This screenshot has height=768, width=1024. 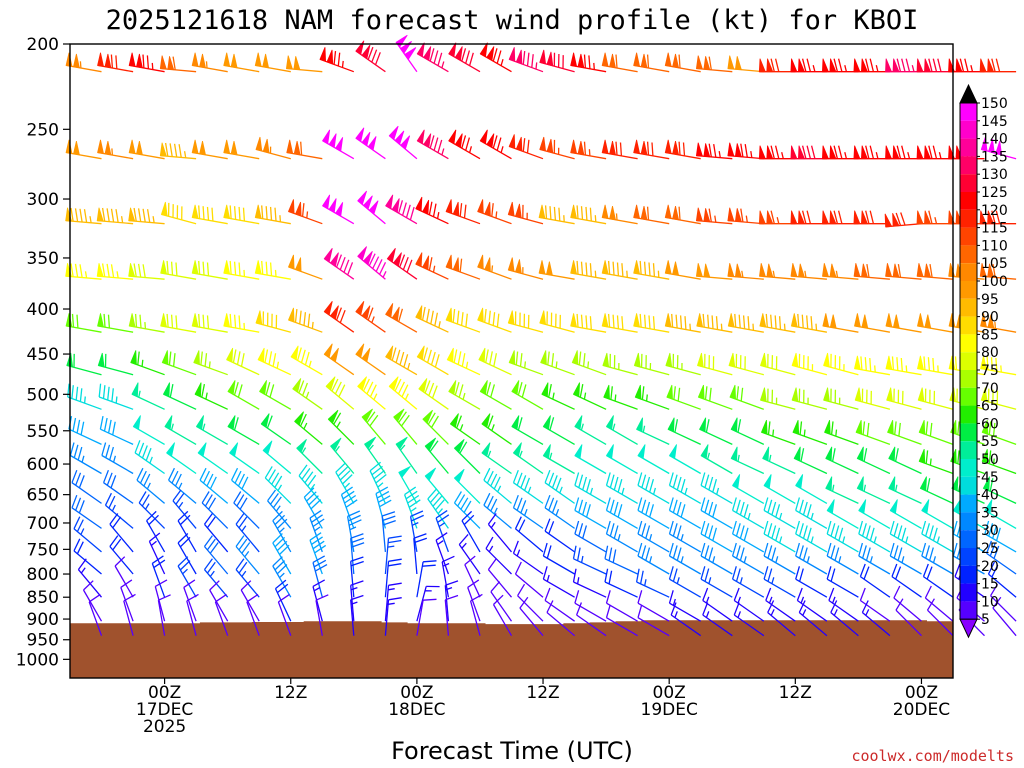 I want to click on colorbar-label: 125, so click(x=994, y=193).